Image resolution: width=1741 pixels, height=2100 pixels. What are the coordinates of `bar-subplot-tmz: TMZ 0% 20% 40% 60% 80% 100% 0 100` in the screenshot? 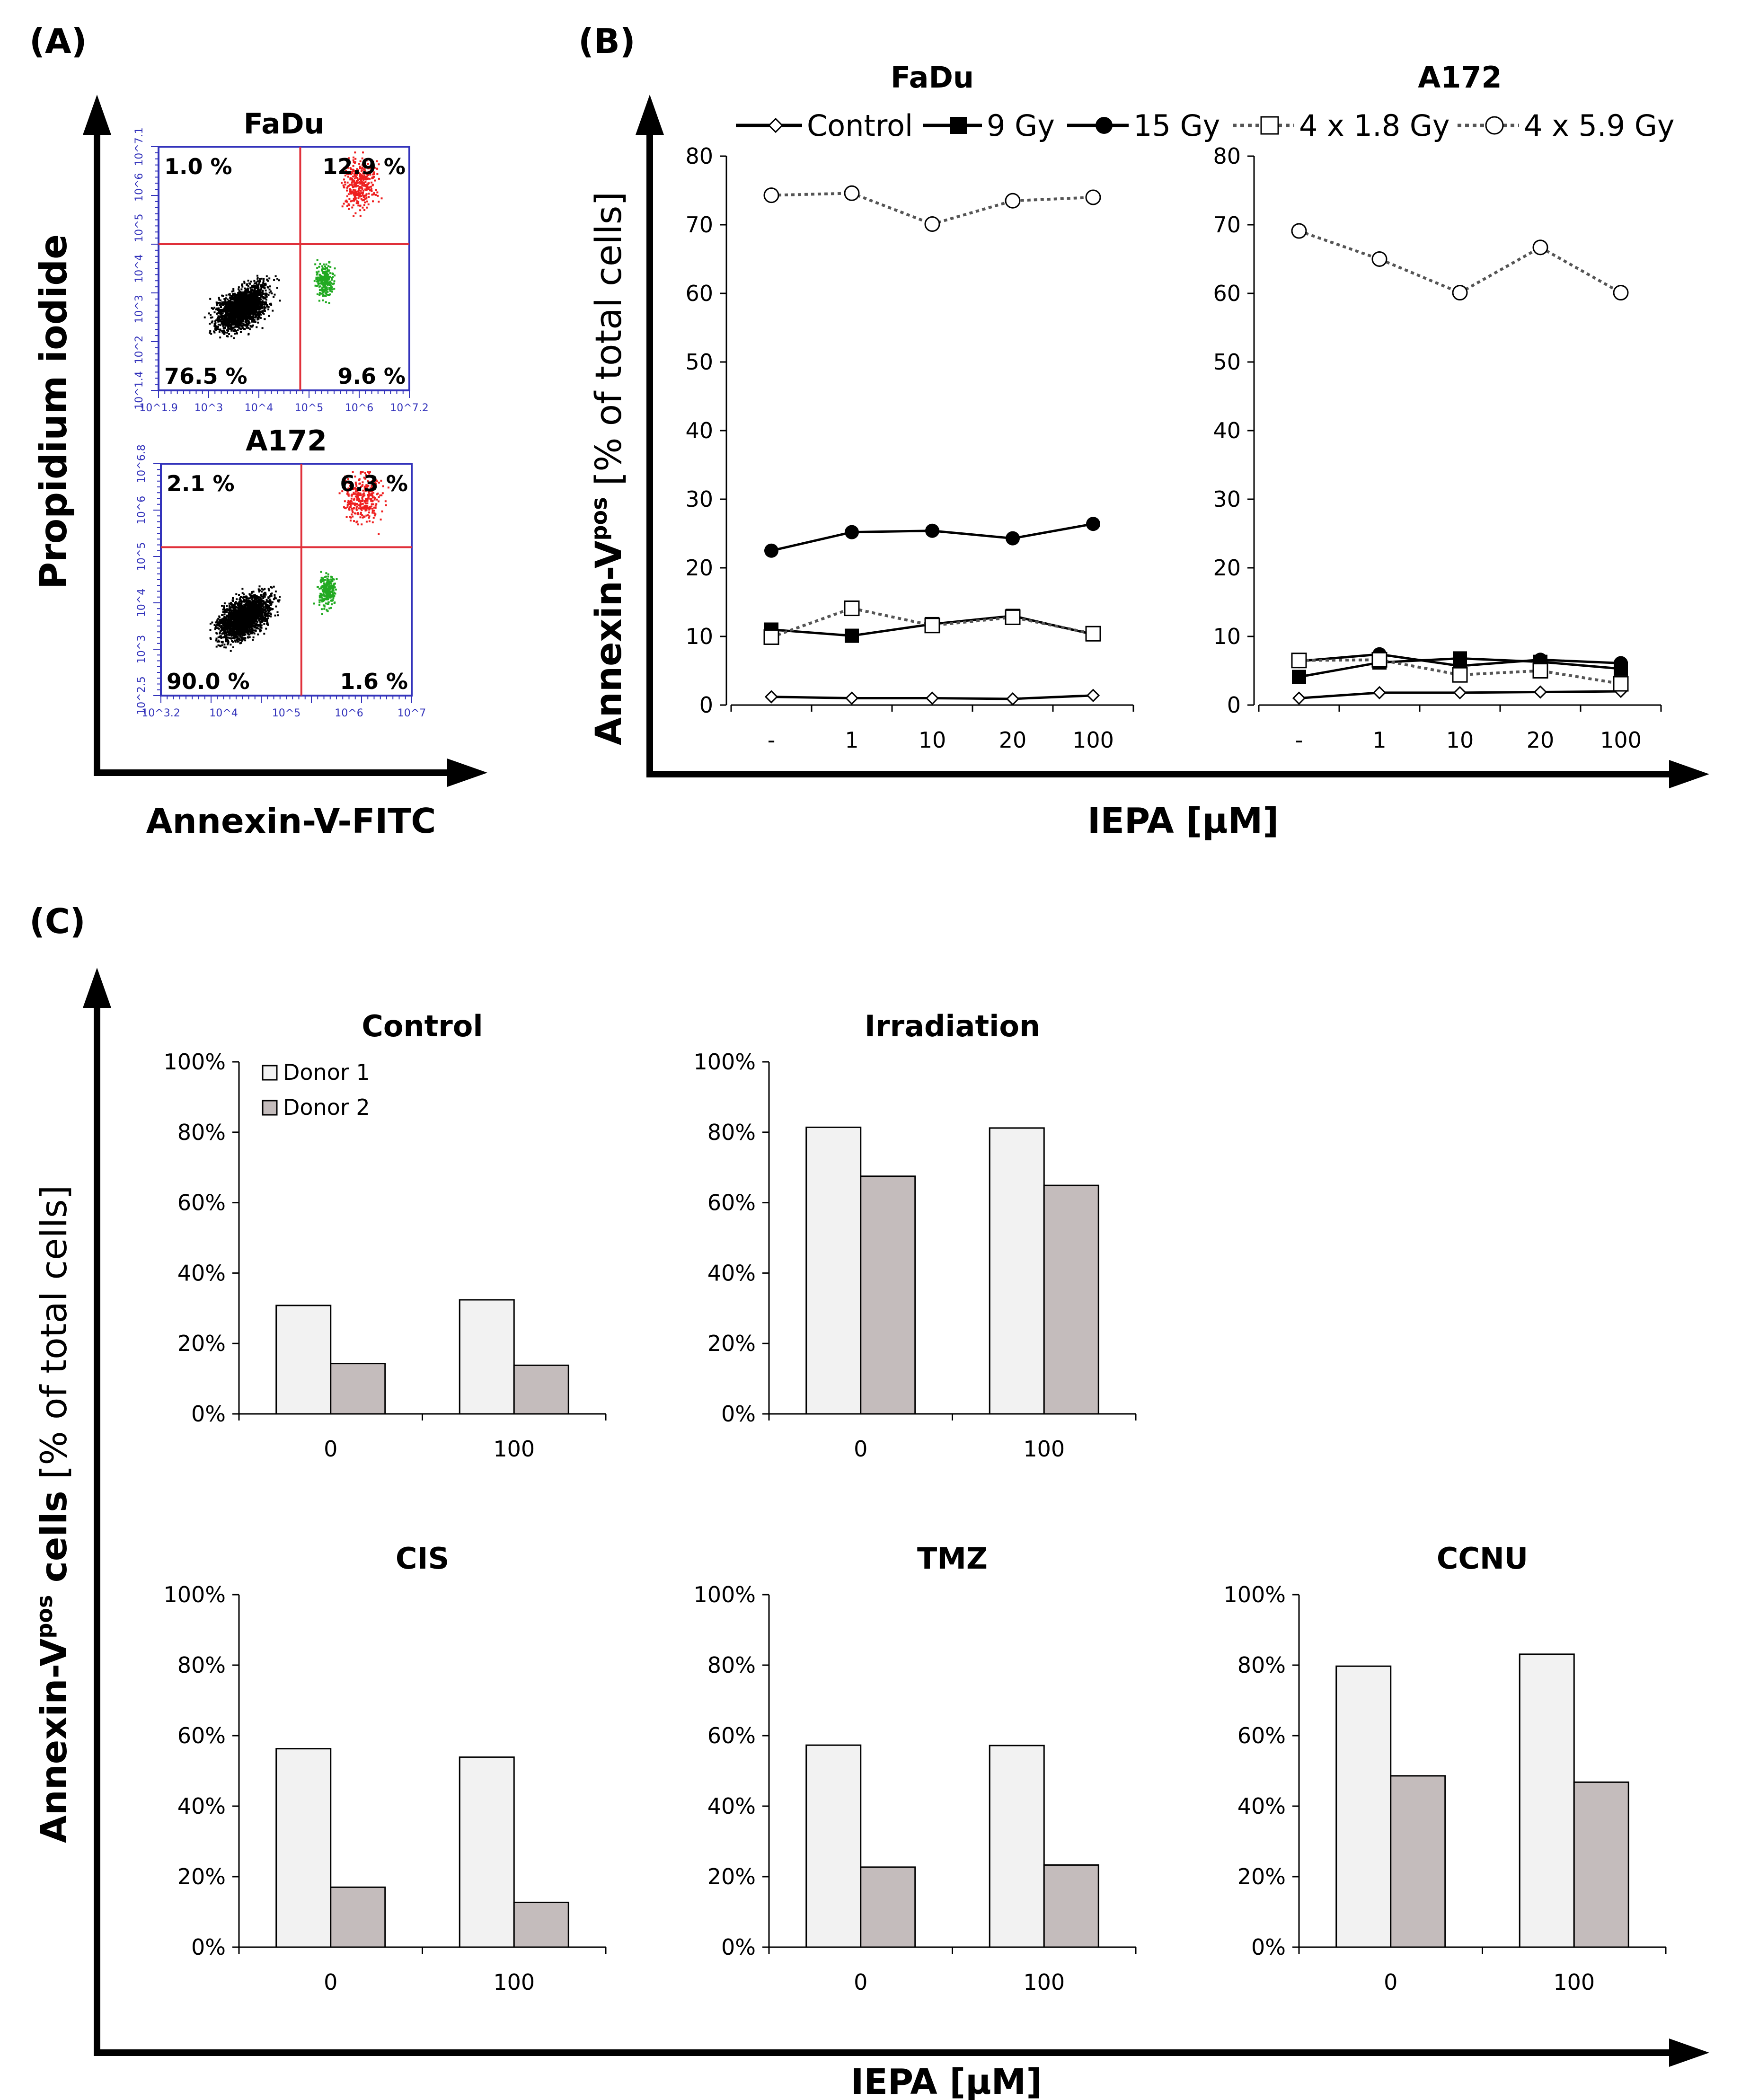 It's located at (915, 1768).